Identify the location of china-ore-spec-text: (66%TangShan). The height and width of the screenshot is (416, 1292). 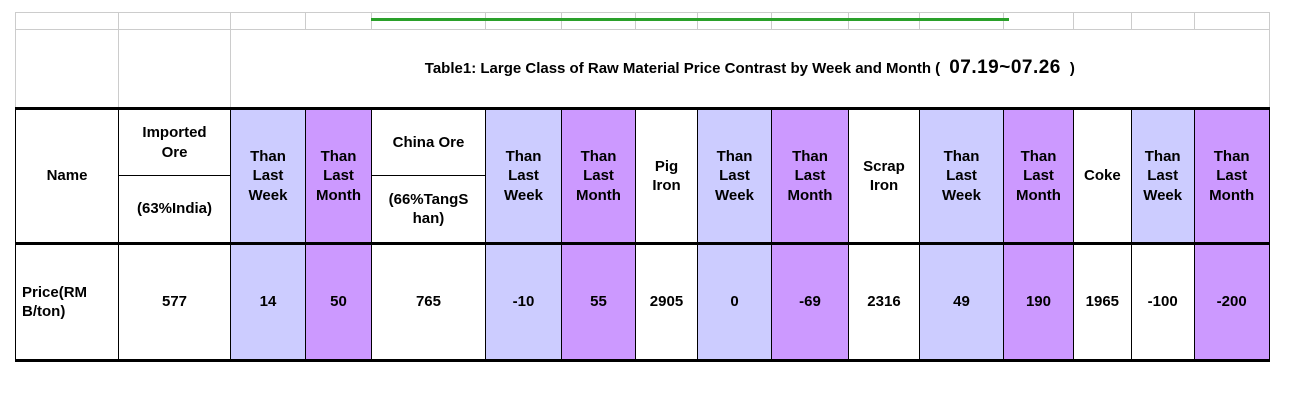
(428, 209).